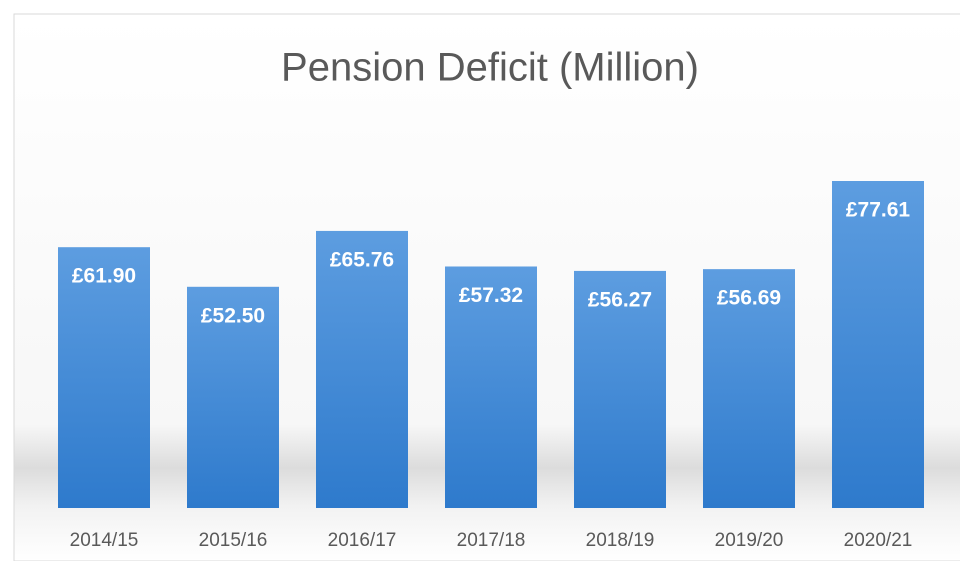 Image resolution: width=960 pixels, height=561 pixels. What do you see at coordinates (233, 540) in the screenshot?
I see `x-tick-label: 2015/16` at bounding box center [233, 540].